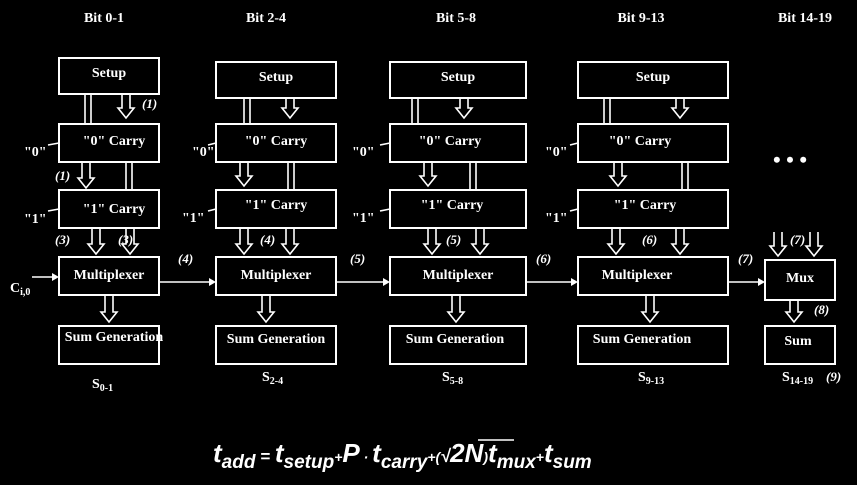  Describe the element at coordinates (797, 378) in the screenshot. I see `sum-output-label: S14-19` at that location.